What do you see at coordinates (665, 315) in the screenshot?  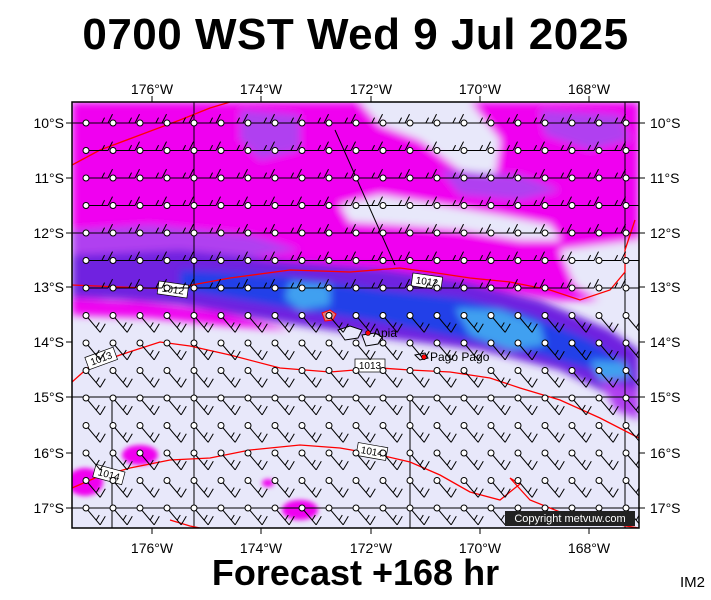 I see `lat-labels-right: 10°S 11°S 12°S 13°S 14°S 15°S 16°S 17°S` at bounding box center [665, 315].